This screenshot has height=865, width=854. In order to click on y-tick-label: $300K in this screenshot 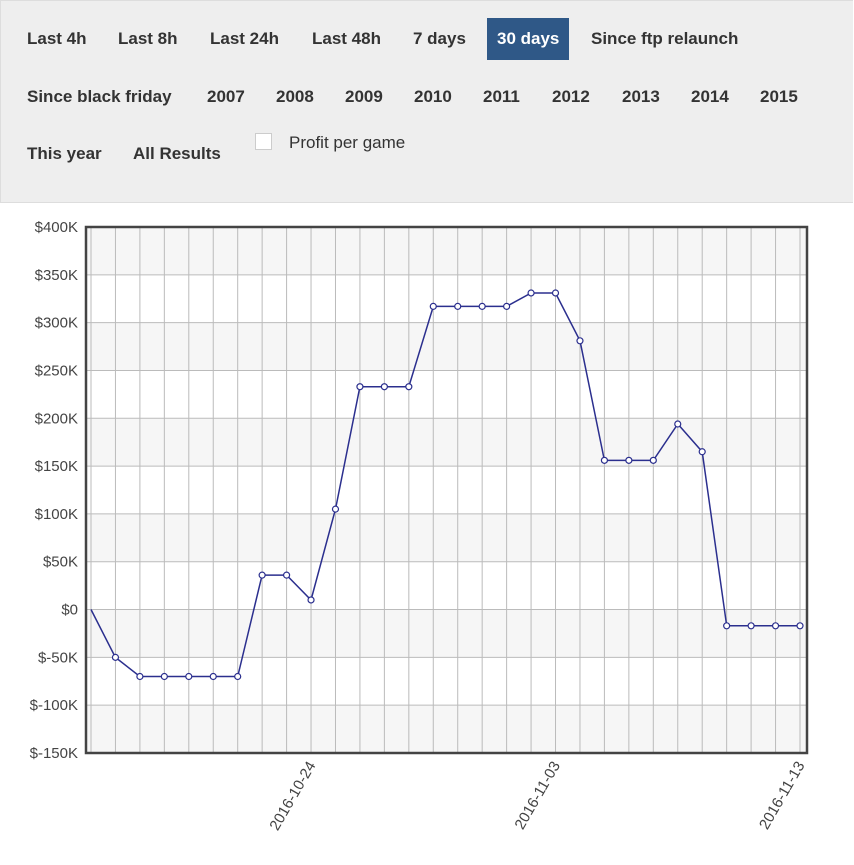, I will do `click(56, 323)`.